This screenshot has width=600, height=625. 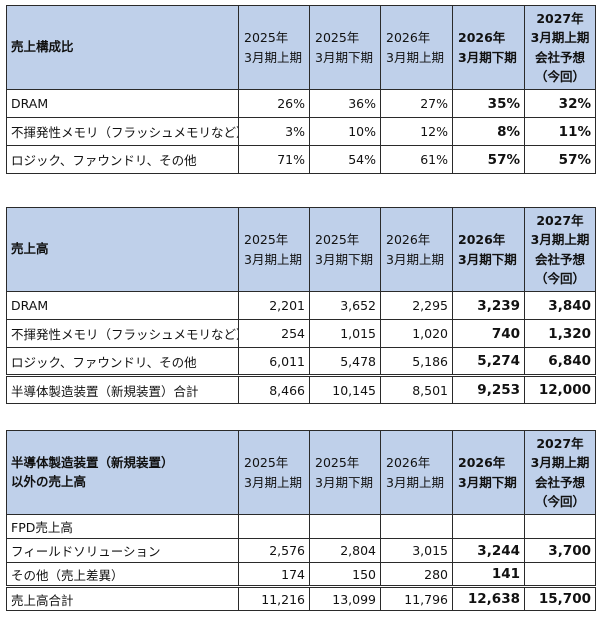 I want to click on row-label: FPD売上高, so click(x=122, y=526).